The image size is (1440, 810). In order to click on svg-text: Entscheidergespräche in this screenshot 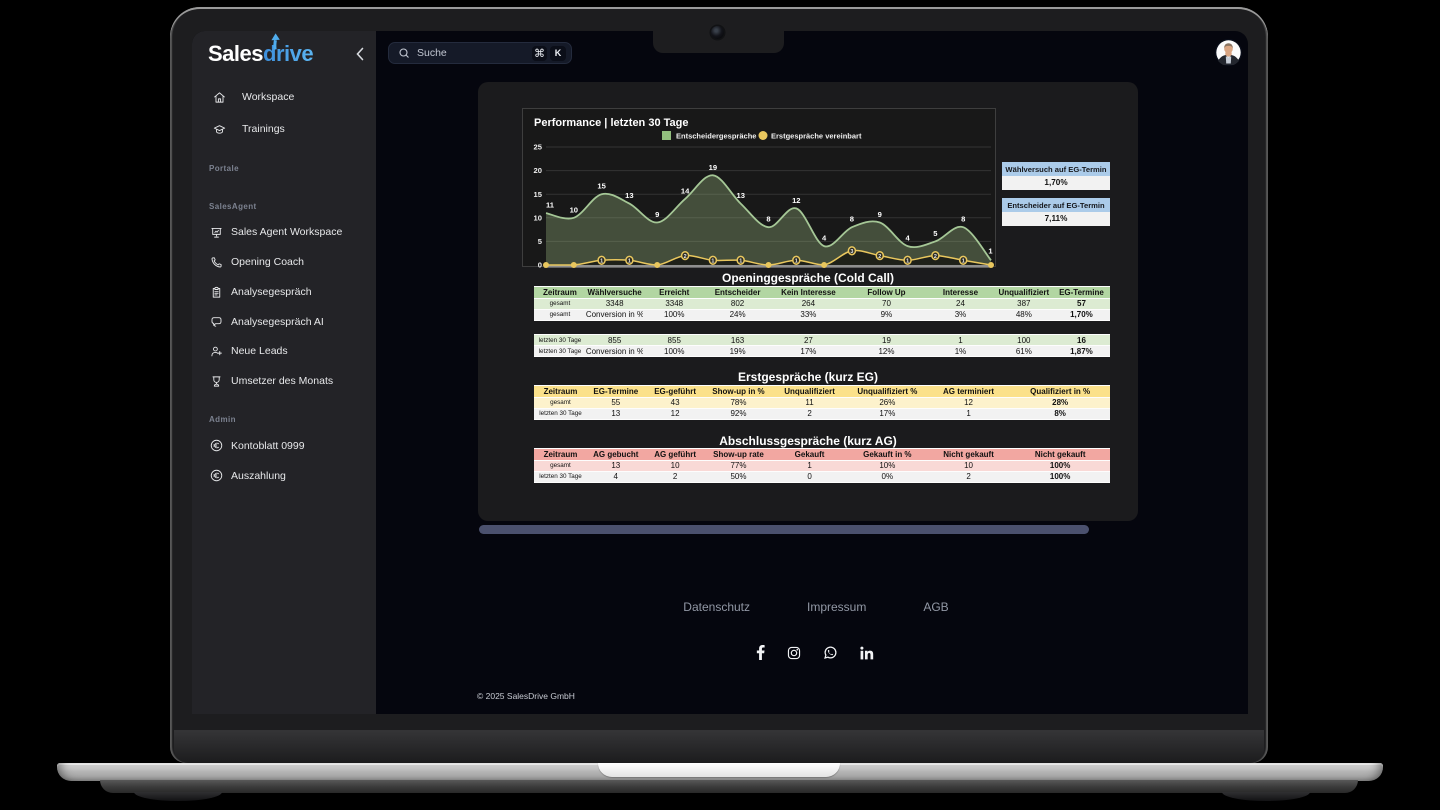, I will do `click(716, 136)`.